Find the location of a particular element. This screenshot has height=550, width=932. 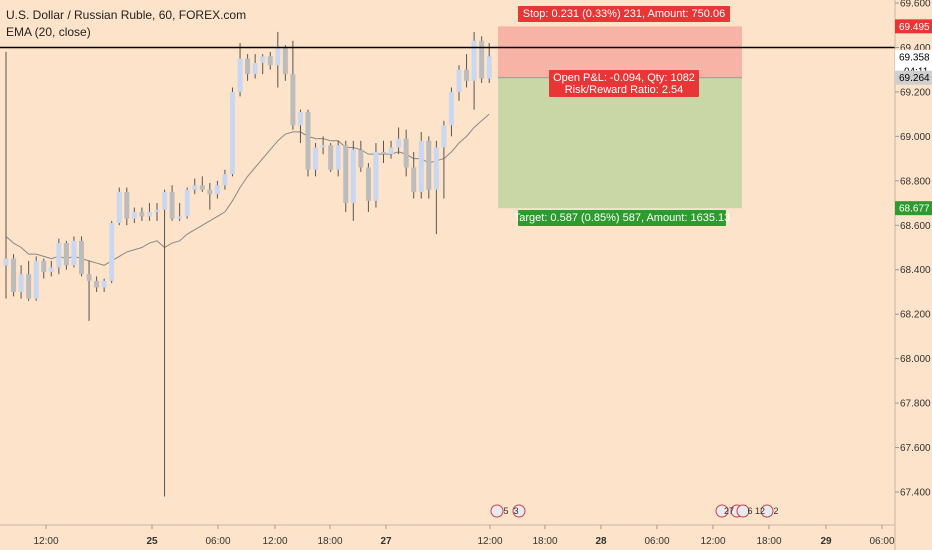

y-tick-label: 68.600 is located at coordinates (915, 226).